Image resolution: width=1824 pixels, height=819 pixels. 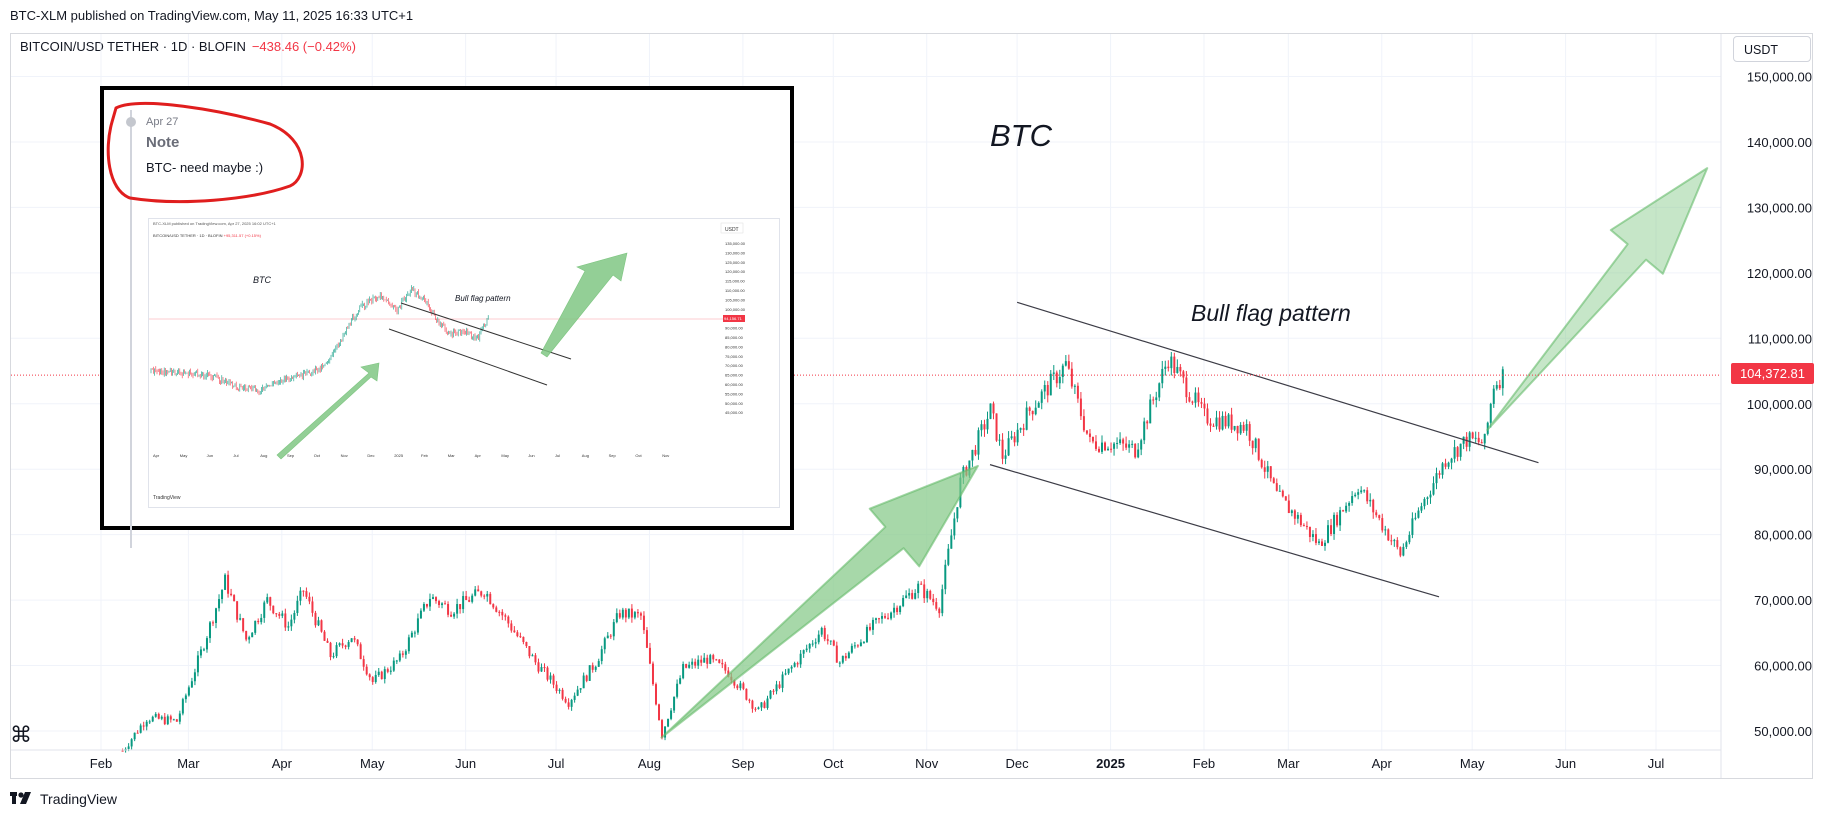 I want to click on flag-lower-trendline, so click(x=1214, y=531).